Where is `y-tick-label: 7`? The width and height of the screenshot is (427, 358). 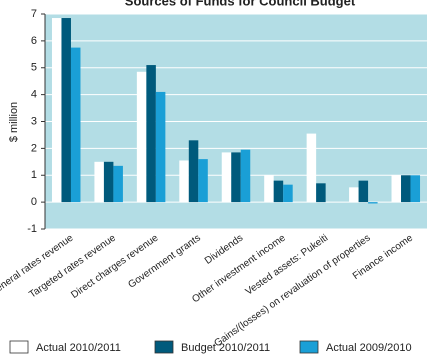
y-tick-label: 7 is located at coordinates (34, 14).